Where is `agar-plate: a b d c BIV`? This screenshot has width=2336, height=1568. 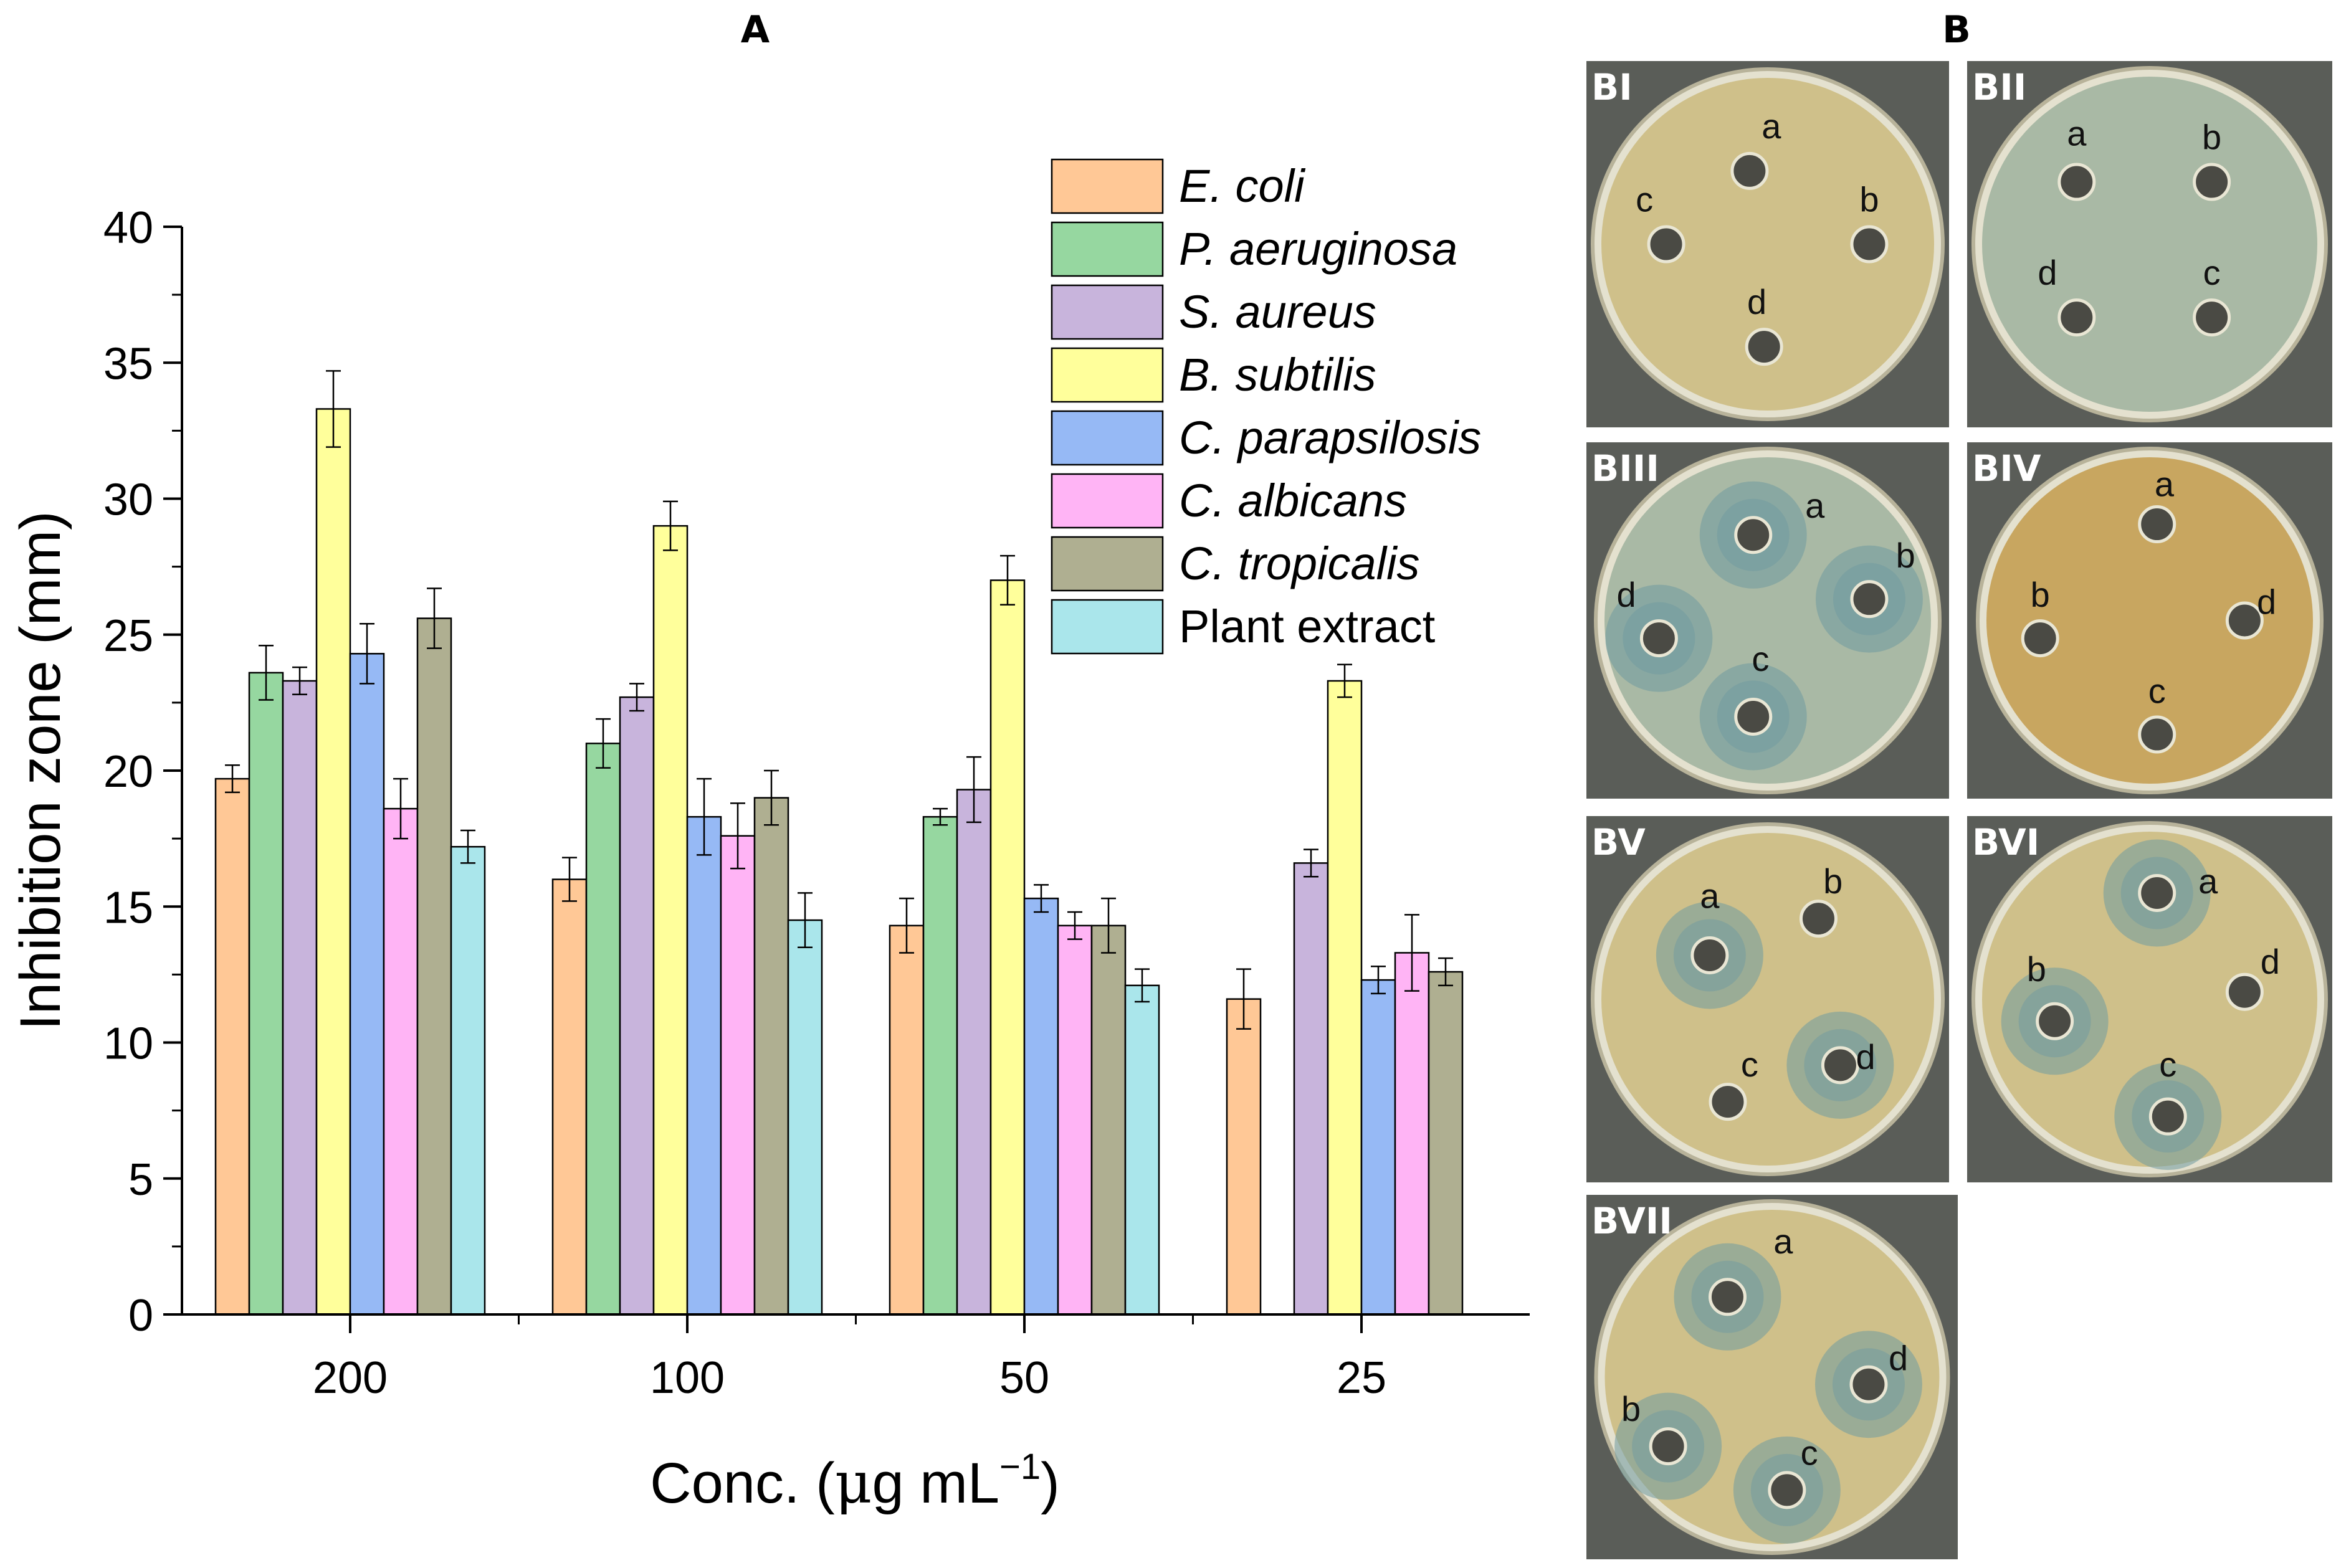 agar-plate: a b d c BIV is located at coordinates (2149, 620).